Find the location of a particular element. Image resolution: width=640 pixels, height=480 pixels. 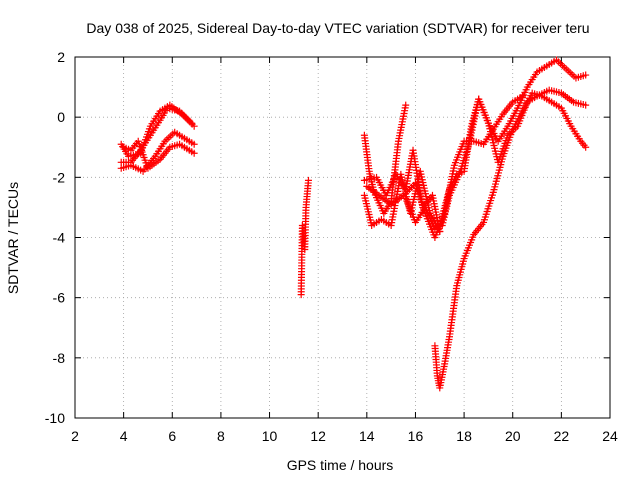

x-tick-label: 10 is located at coordinates (270, 436).